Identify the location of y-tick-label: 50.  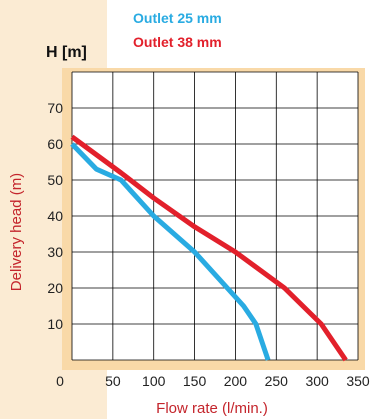
(55, 180).